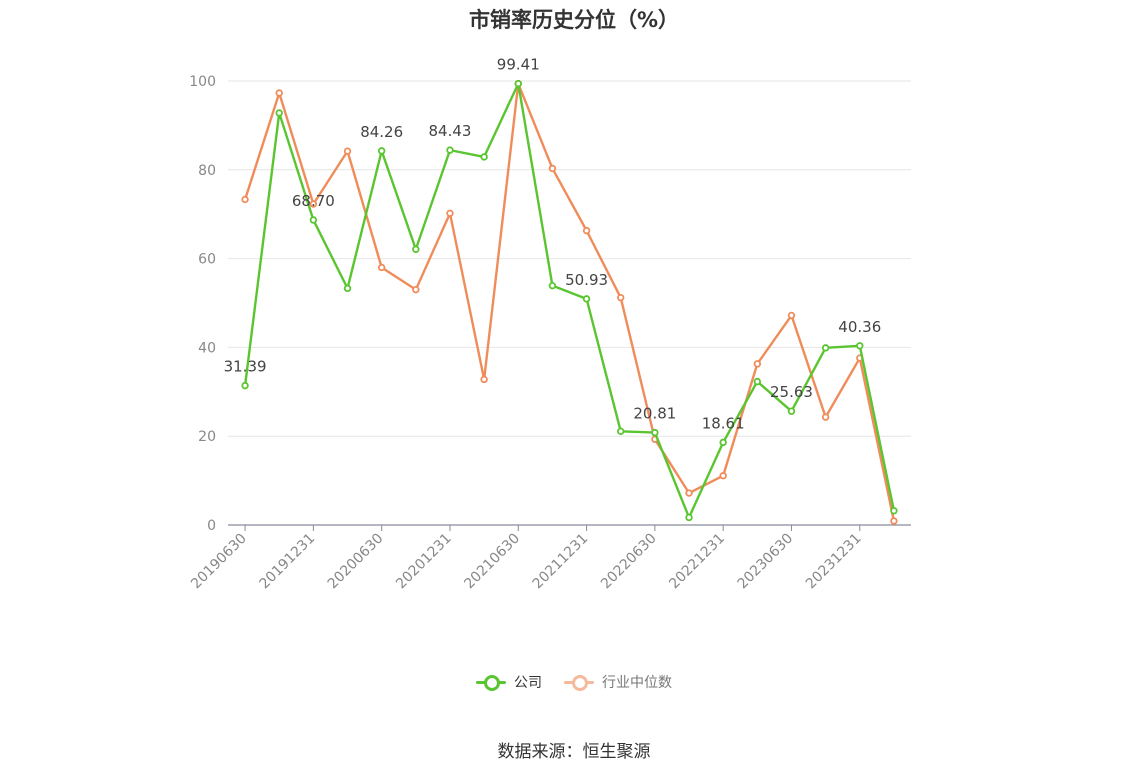 This screenshot has width=1148, height=776. What do you see at coordinates (586, 280) in the screenshot?
I see `data-label: 50.93` at bounding box center [586, 280].